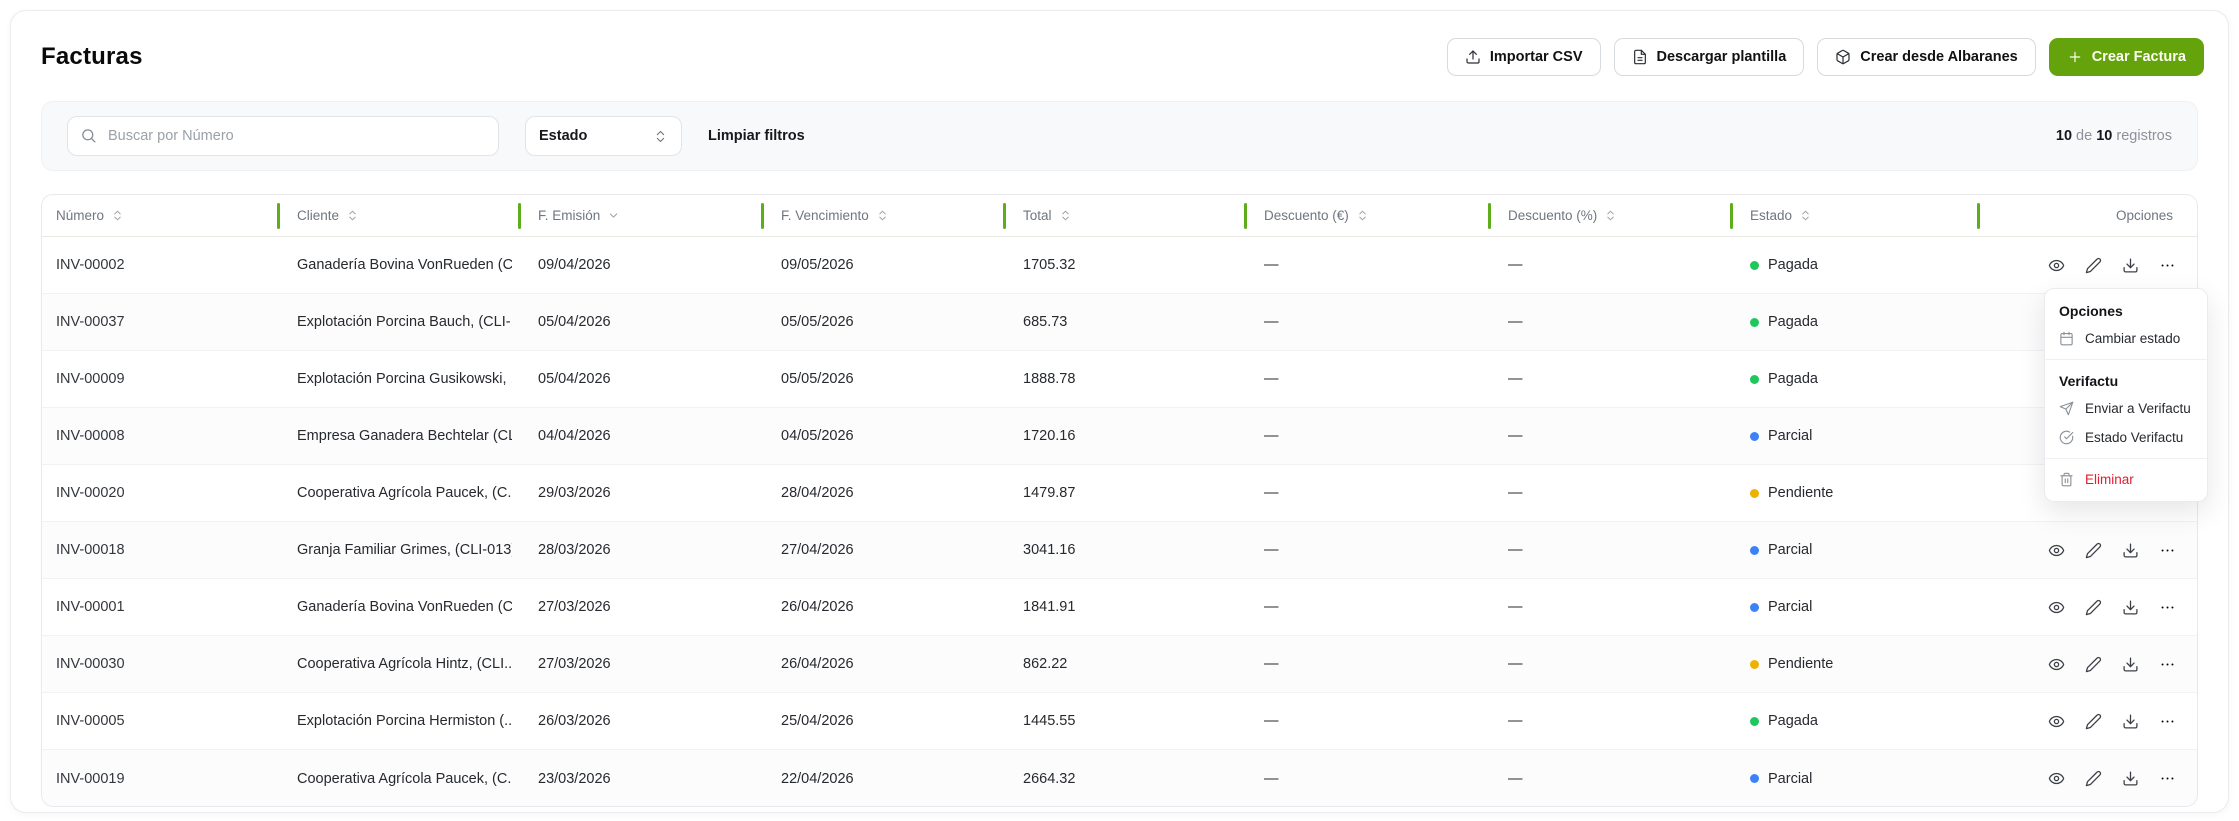 The height and width of the screenshot is (821, 2239). What do you see at coordinates (1853, 322) in the screenshot?
I see `cell-estado: Pagada` at bounding box center [1853, 322].